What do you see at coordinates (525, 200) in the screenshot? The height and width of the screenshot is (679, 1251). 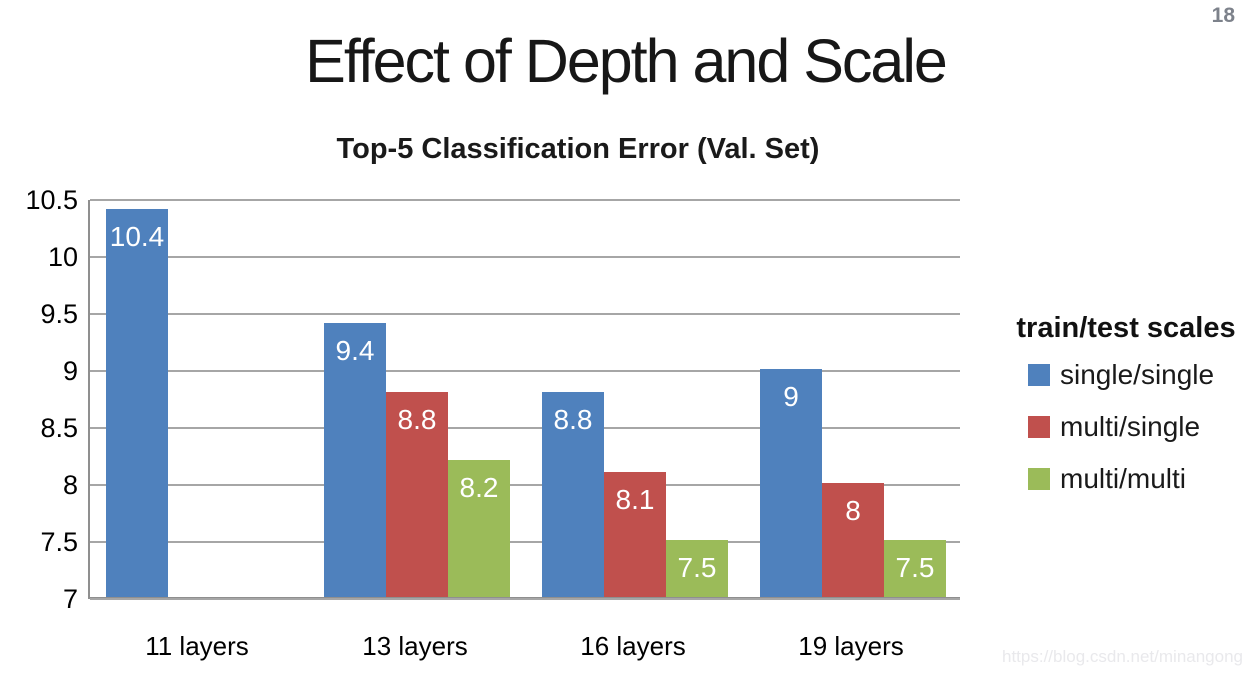 I see `gridline-10.5` at bounding box center [525, 200].